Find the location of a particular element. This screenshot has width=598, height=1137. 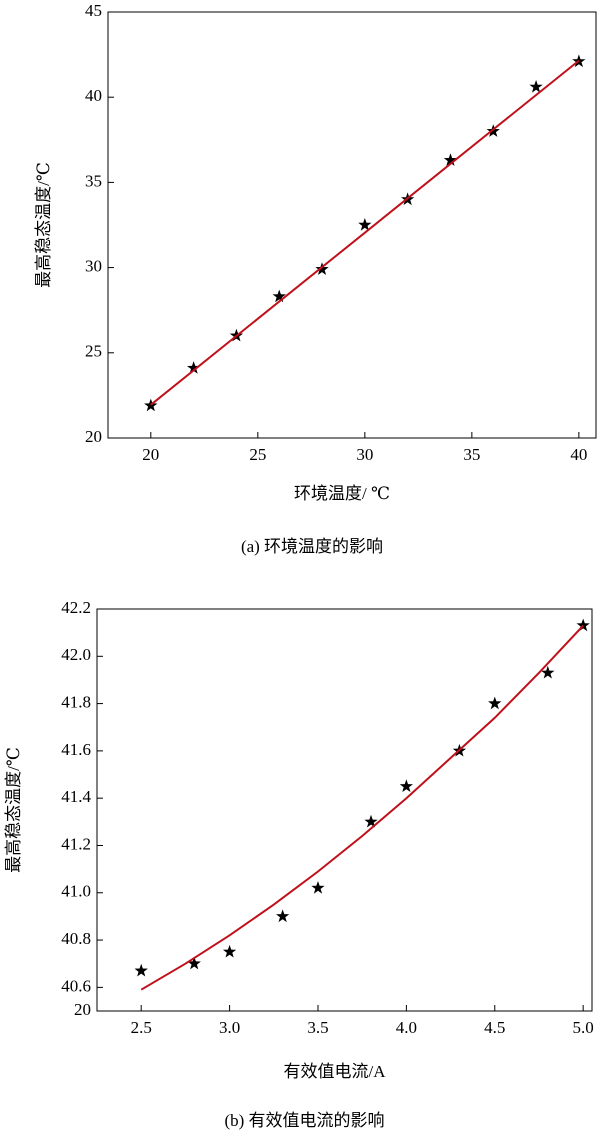

x-tick-label: 4.0 is located at coordinates (406, 1027).